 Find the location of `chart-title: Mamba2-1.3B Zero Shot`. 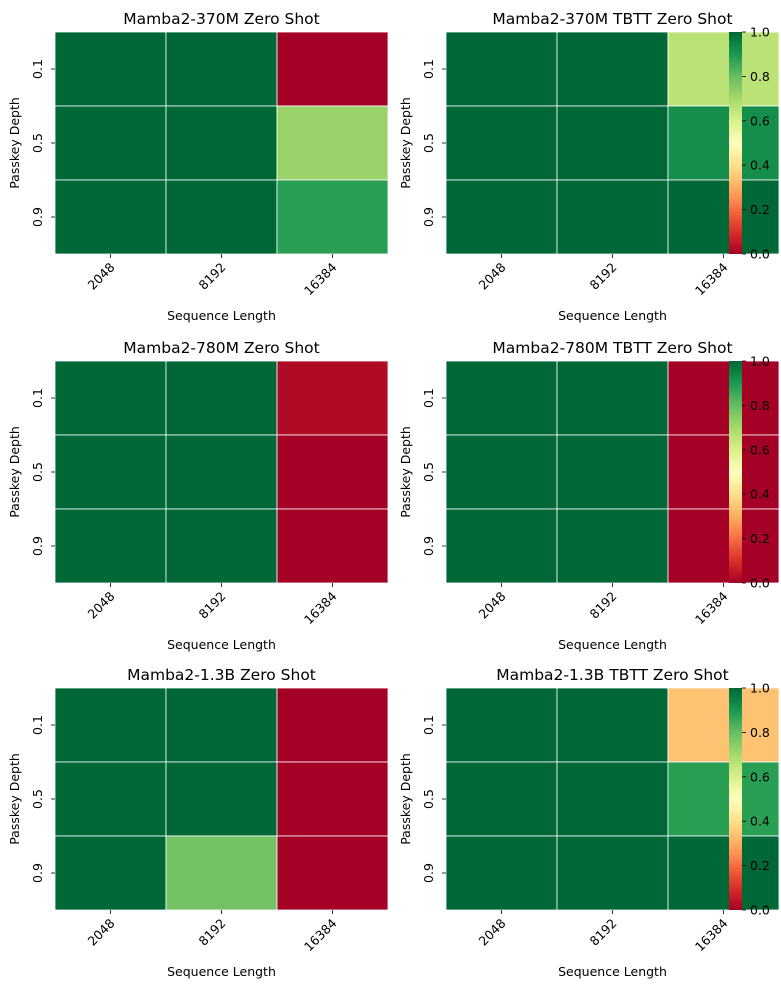

chart-title: Mamba2-1.3B Zero Shot is located at coordinates (221, 675).